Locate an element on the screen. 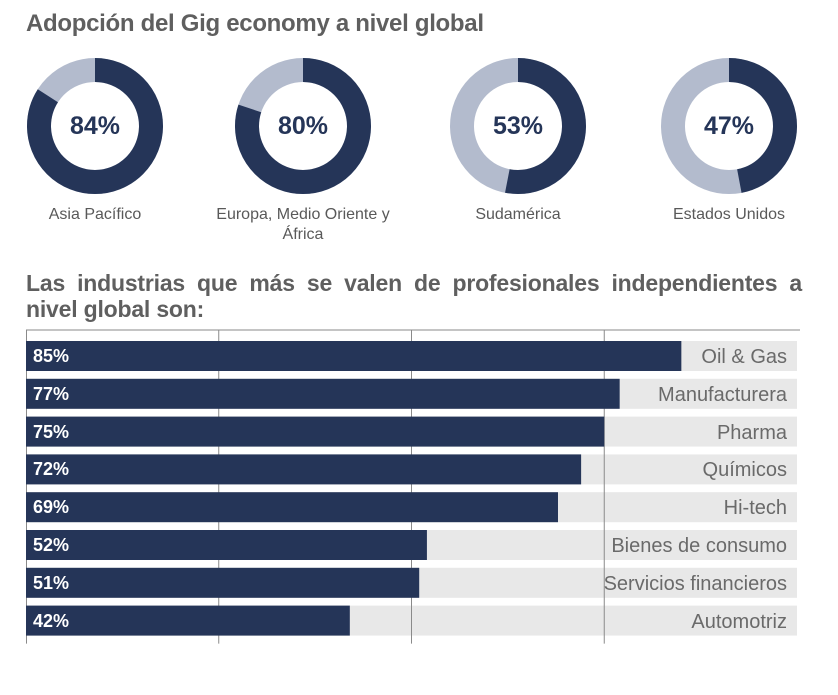  bar-value-label: 75% is located at coordinates (51, 431).